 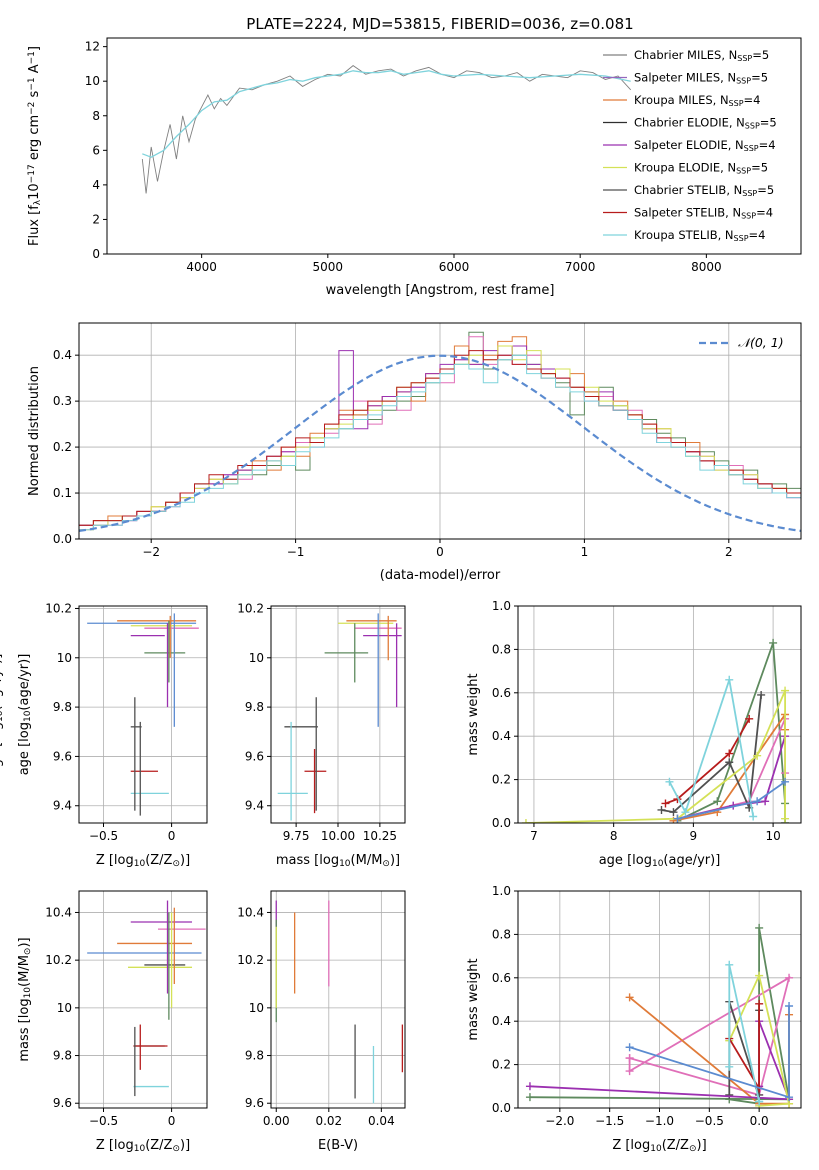 I want to click on legend-label: Salpeter ELODIE, NSSP=4, so click(x=705, y=145).